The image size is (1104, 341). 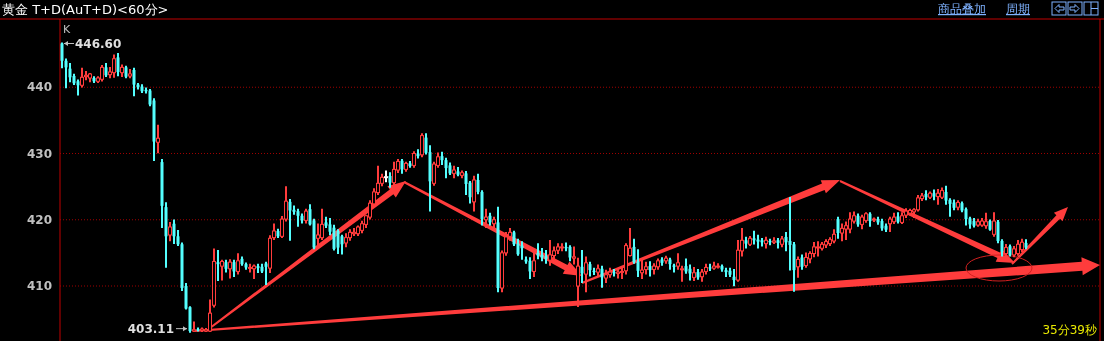 What do you see at coordinates (962, 9) in the screenshot?
I see `text: 商品叠加` at bounding box center [962, 9].